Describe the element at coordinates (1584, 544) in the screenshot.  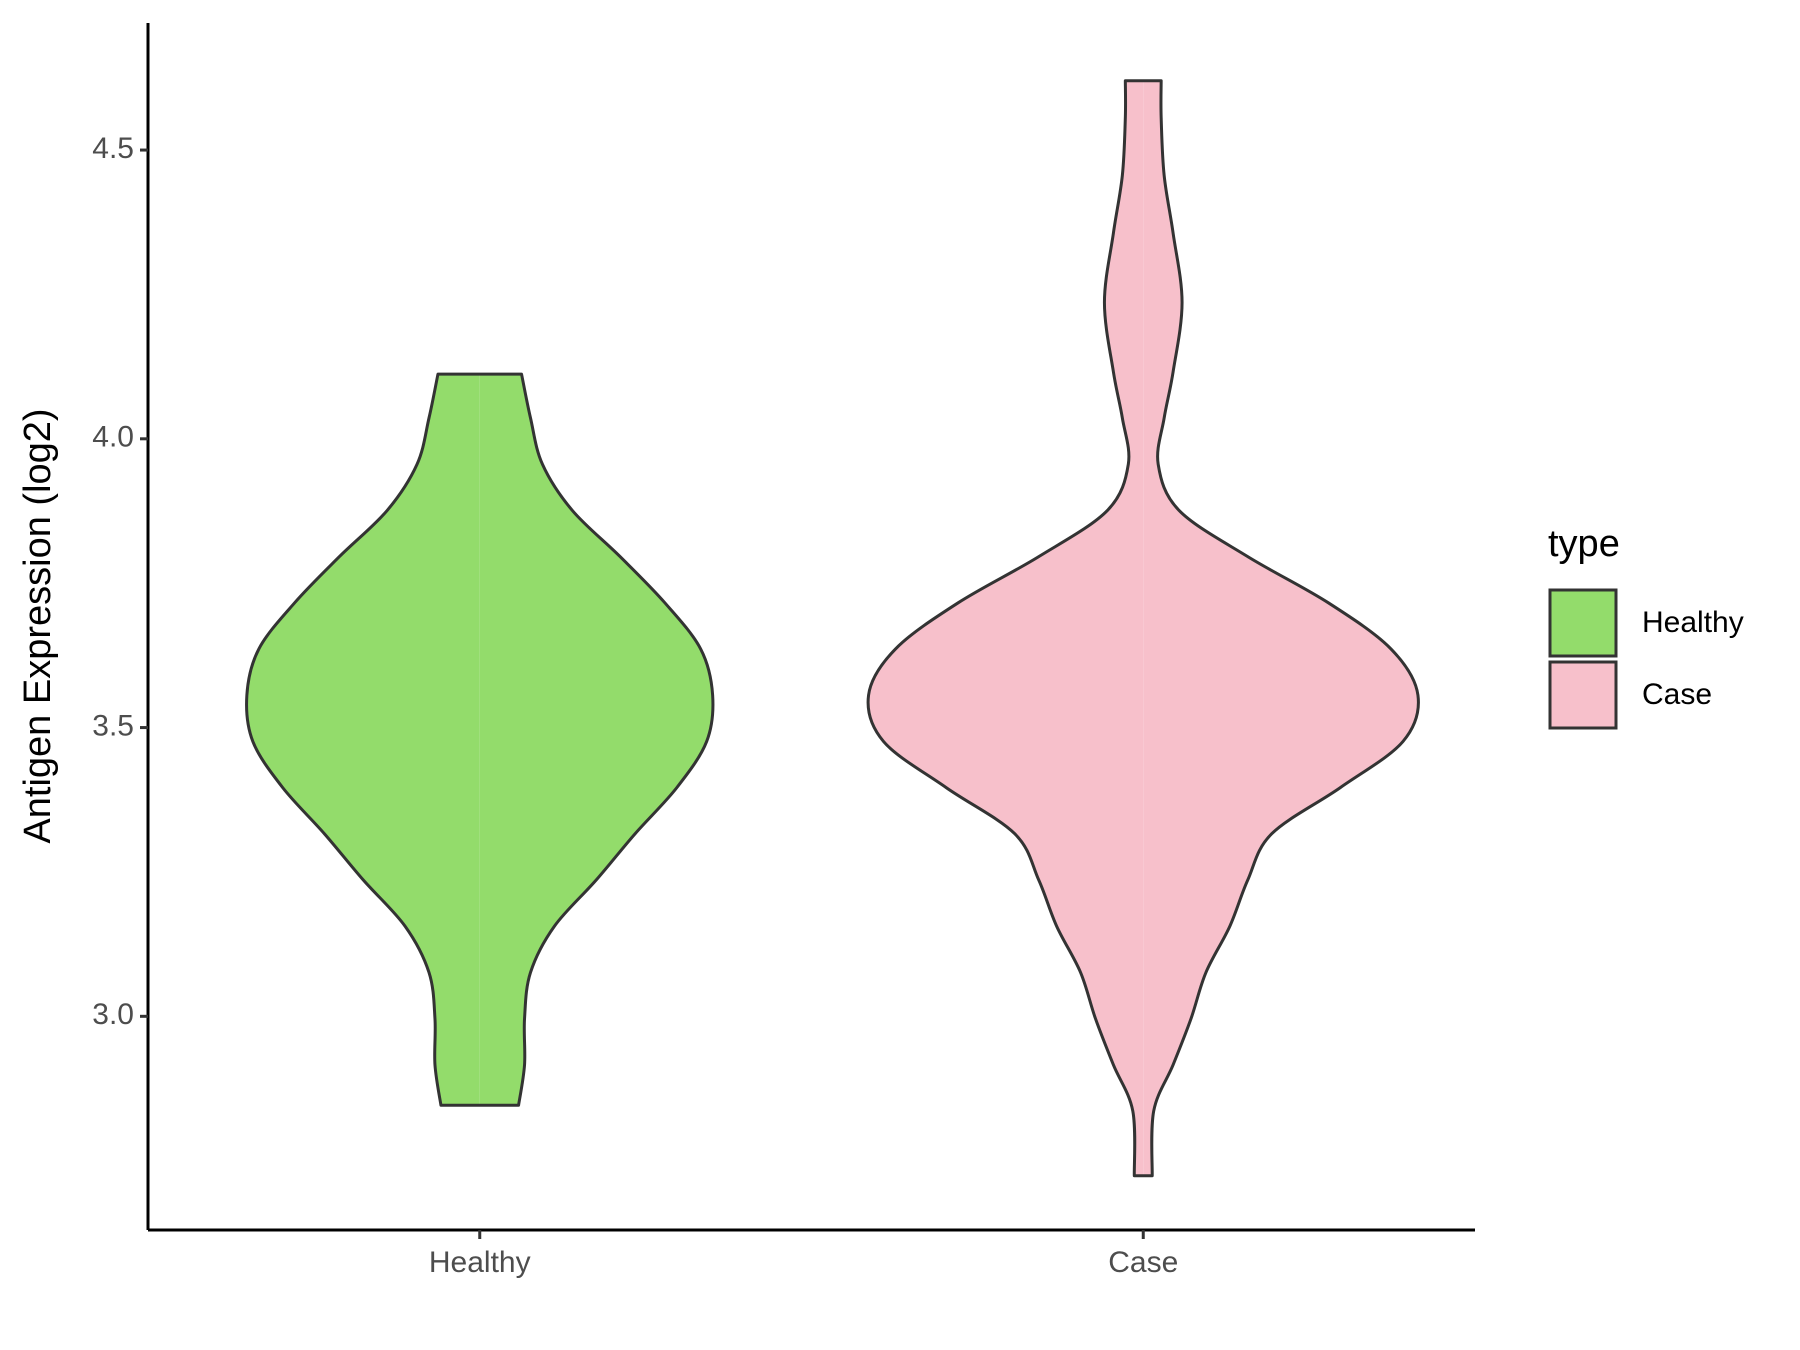
I see `legend-title: type` at that location.